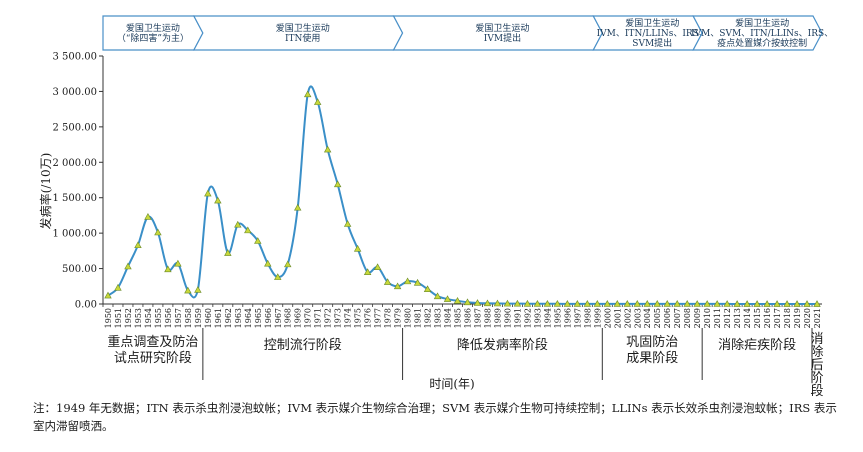  What do you see at coordinates (74, 234) in the screenshot?
I see `y-tick-label: 1 000.00` at bounding box center [74, 234].